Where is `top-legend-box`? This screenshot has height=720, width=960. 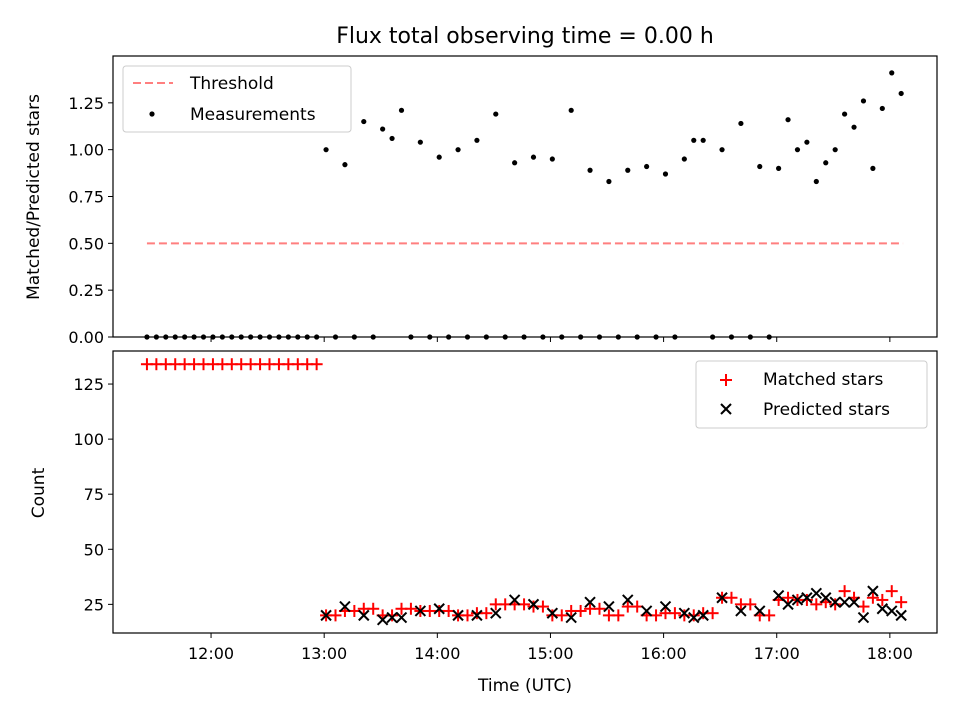
top-legend-box is located at coordinates (237, 99).